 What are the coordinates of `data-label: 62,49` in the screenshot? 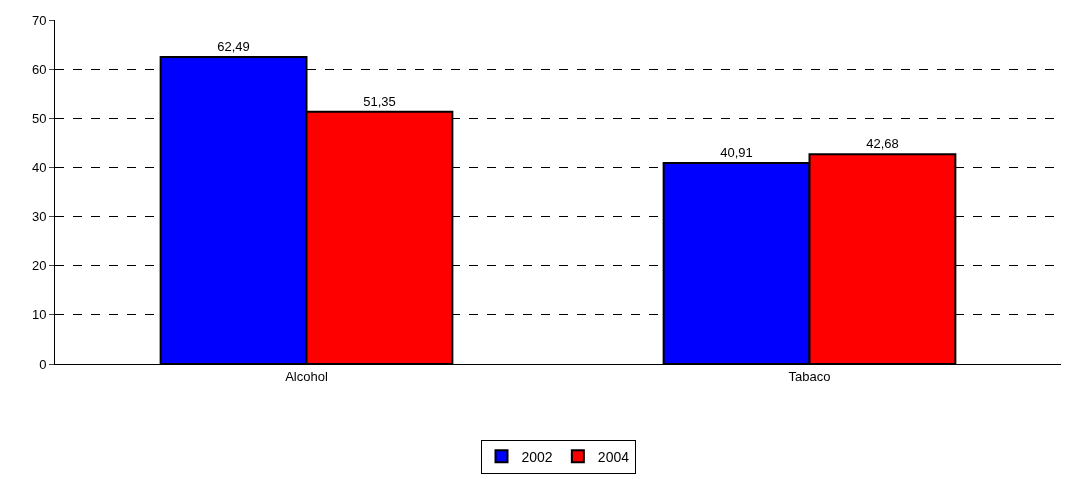 It's located at (233, 46).